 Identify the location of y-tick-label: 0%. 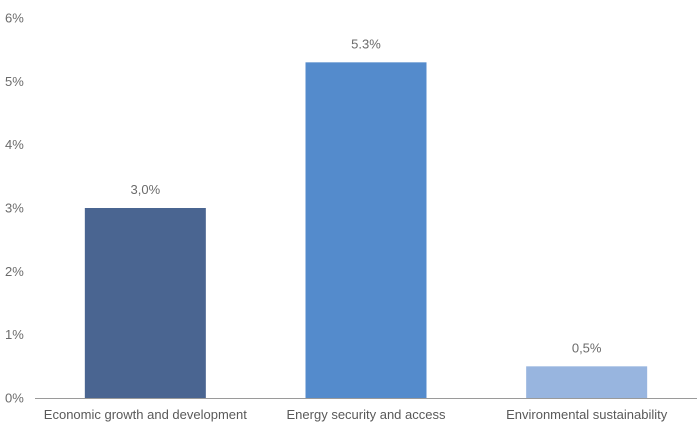
(14, 398).